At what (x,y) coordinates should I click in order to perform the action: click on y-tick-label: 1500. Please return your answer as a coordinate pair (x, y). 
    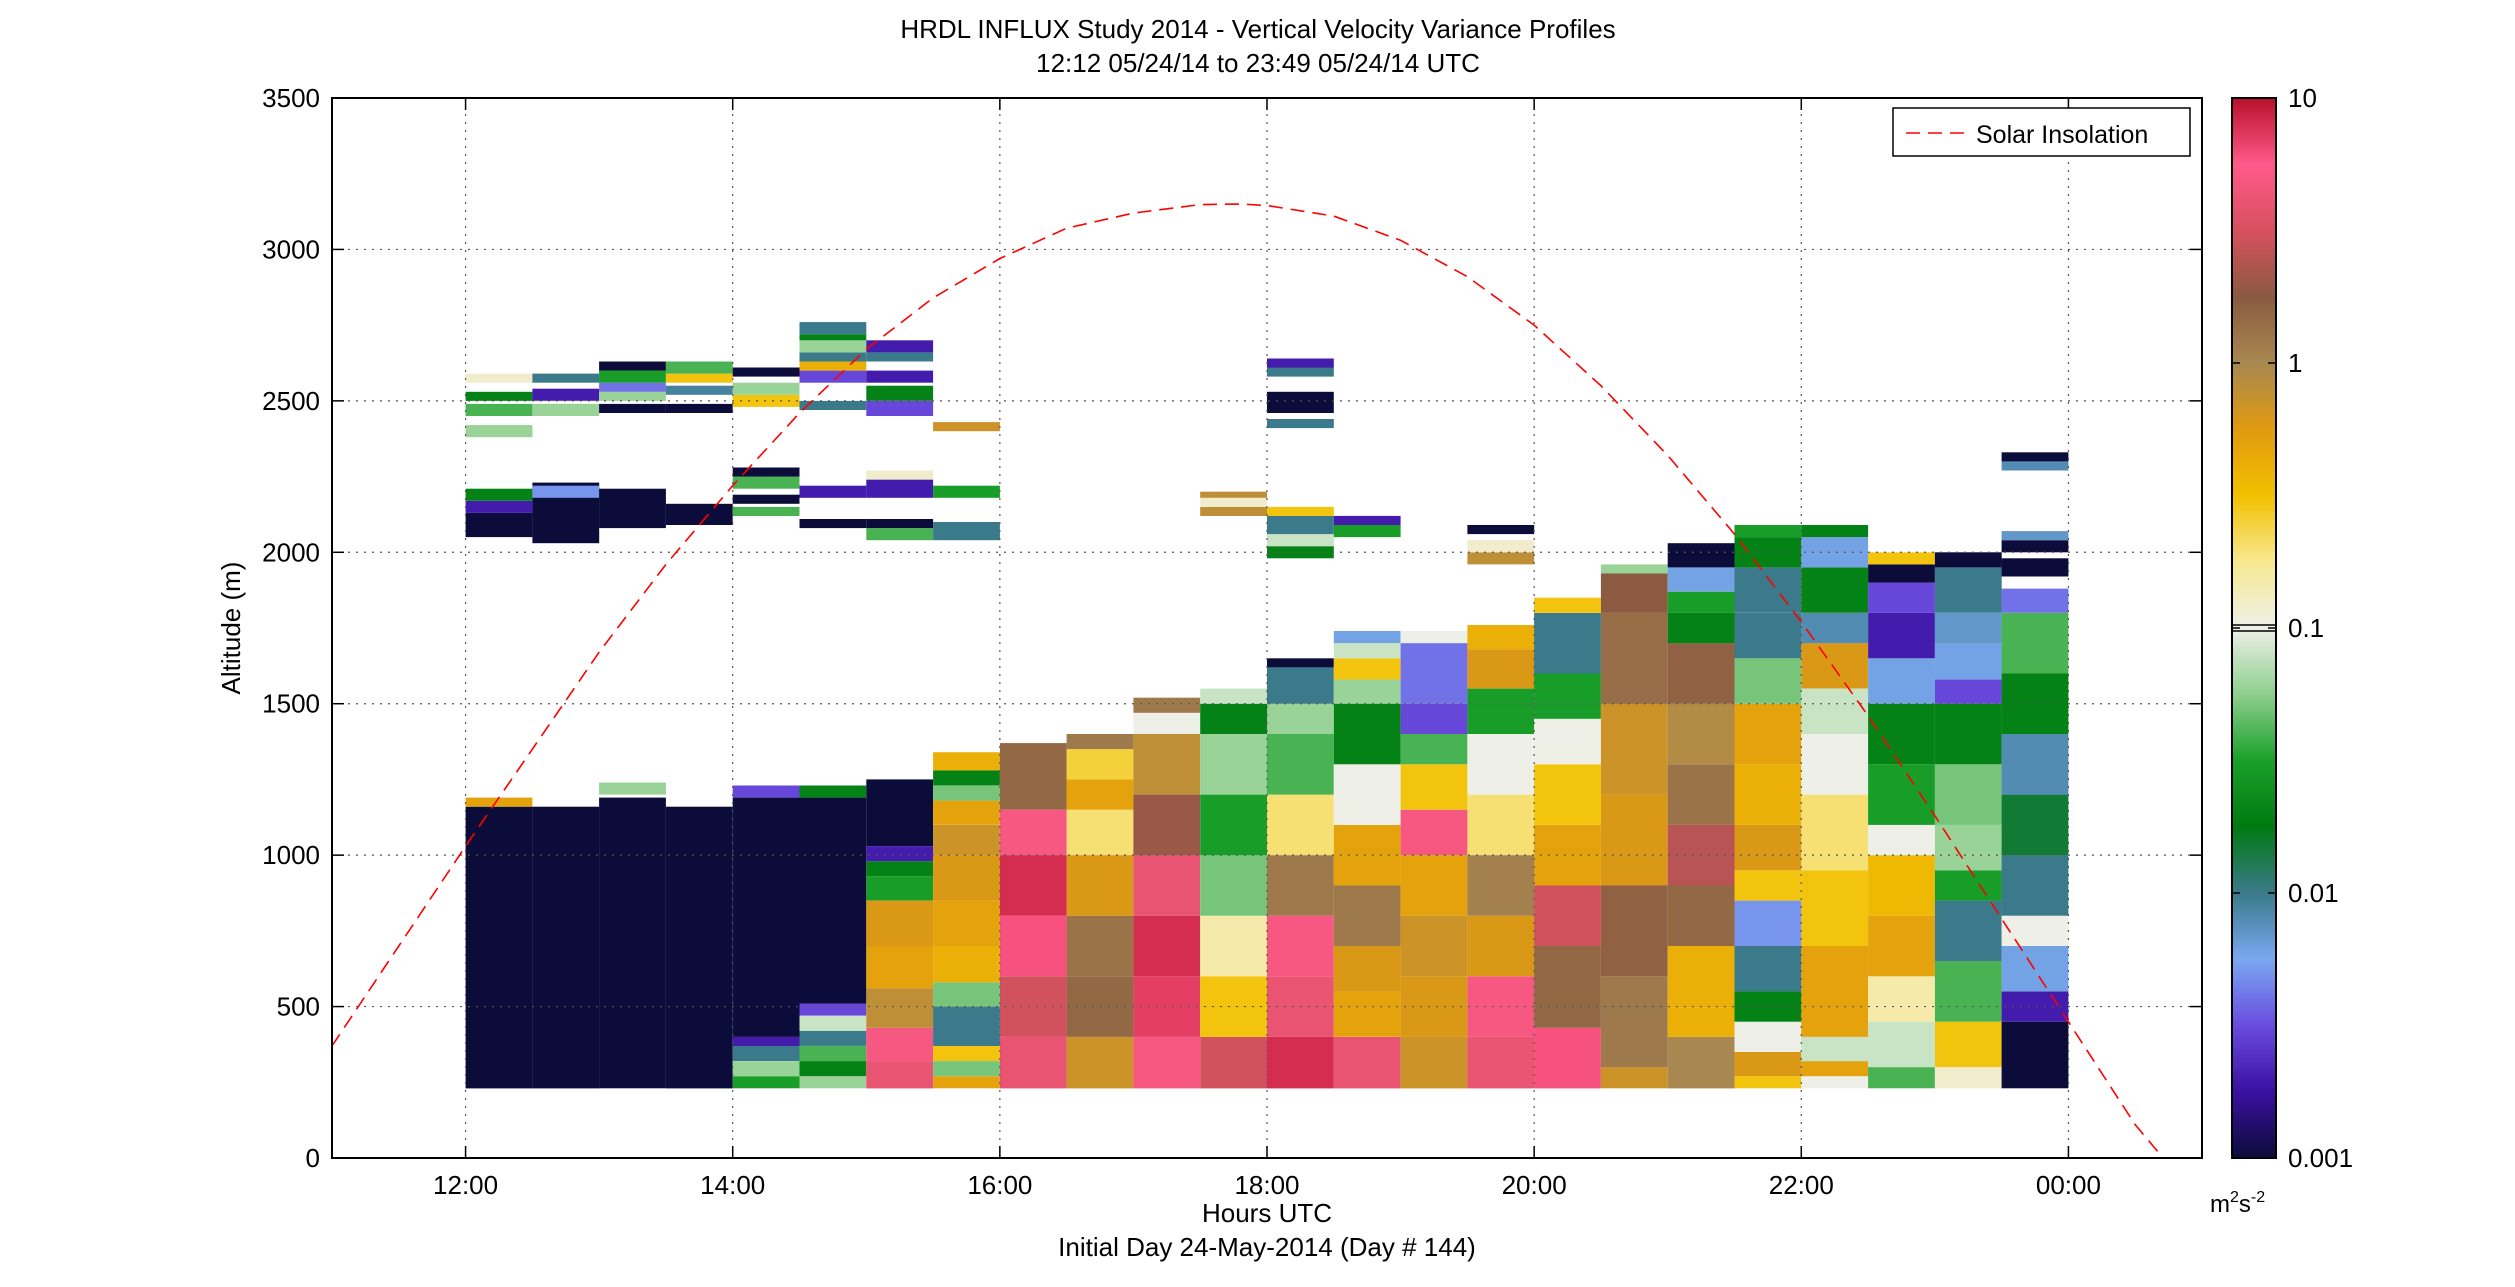
    Looking at the image, I should click on (291, 704).